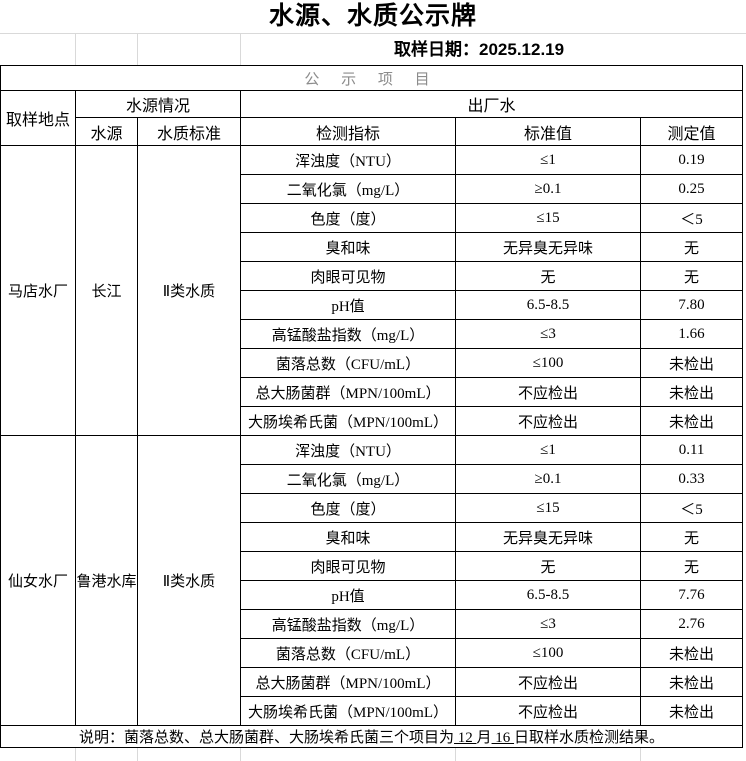 The image size is (746, 761). What do you see at coordinates (373, 49) in the screenshot?
I see `sampling-date-band: 取样日期：2025.12.19` at bounding box center [373, 49].